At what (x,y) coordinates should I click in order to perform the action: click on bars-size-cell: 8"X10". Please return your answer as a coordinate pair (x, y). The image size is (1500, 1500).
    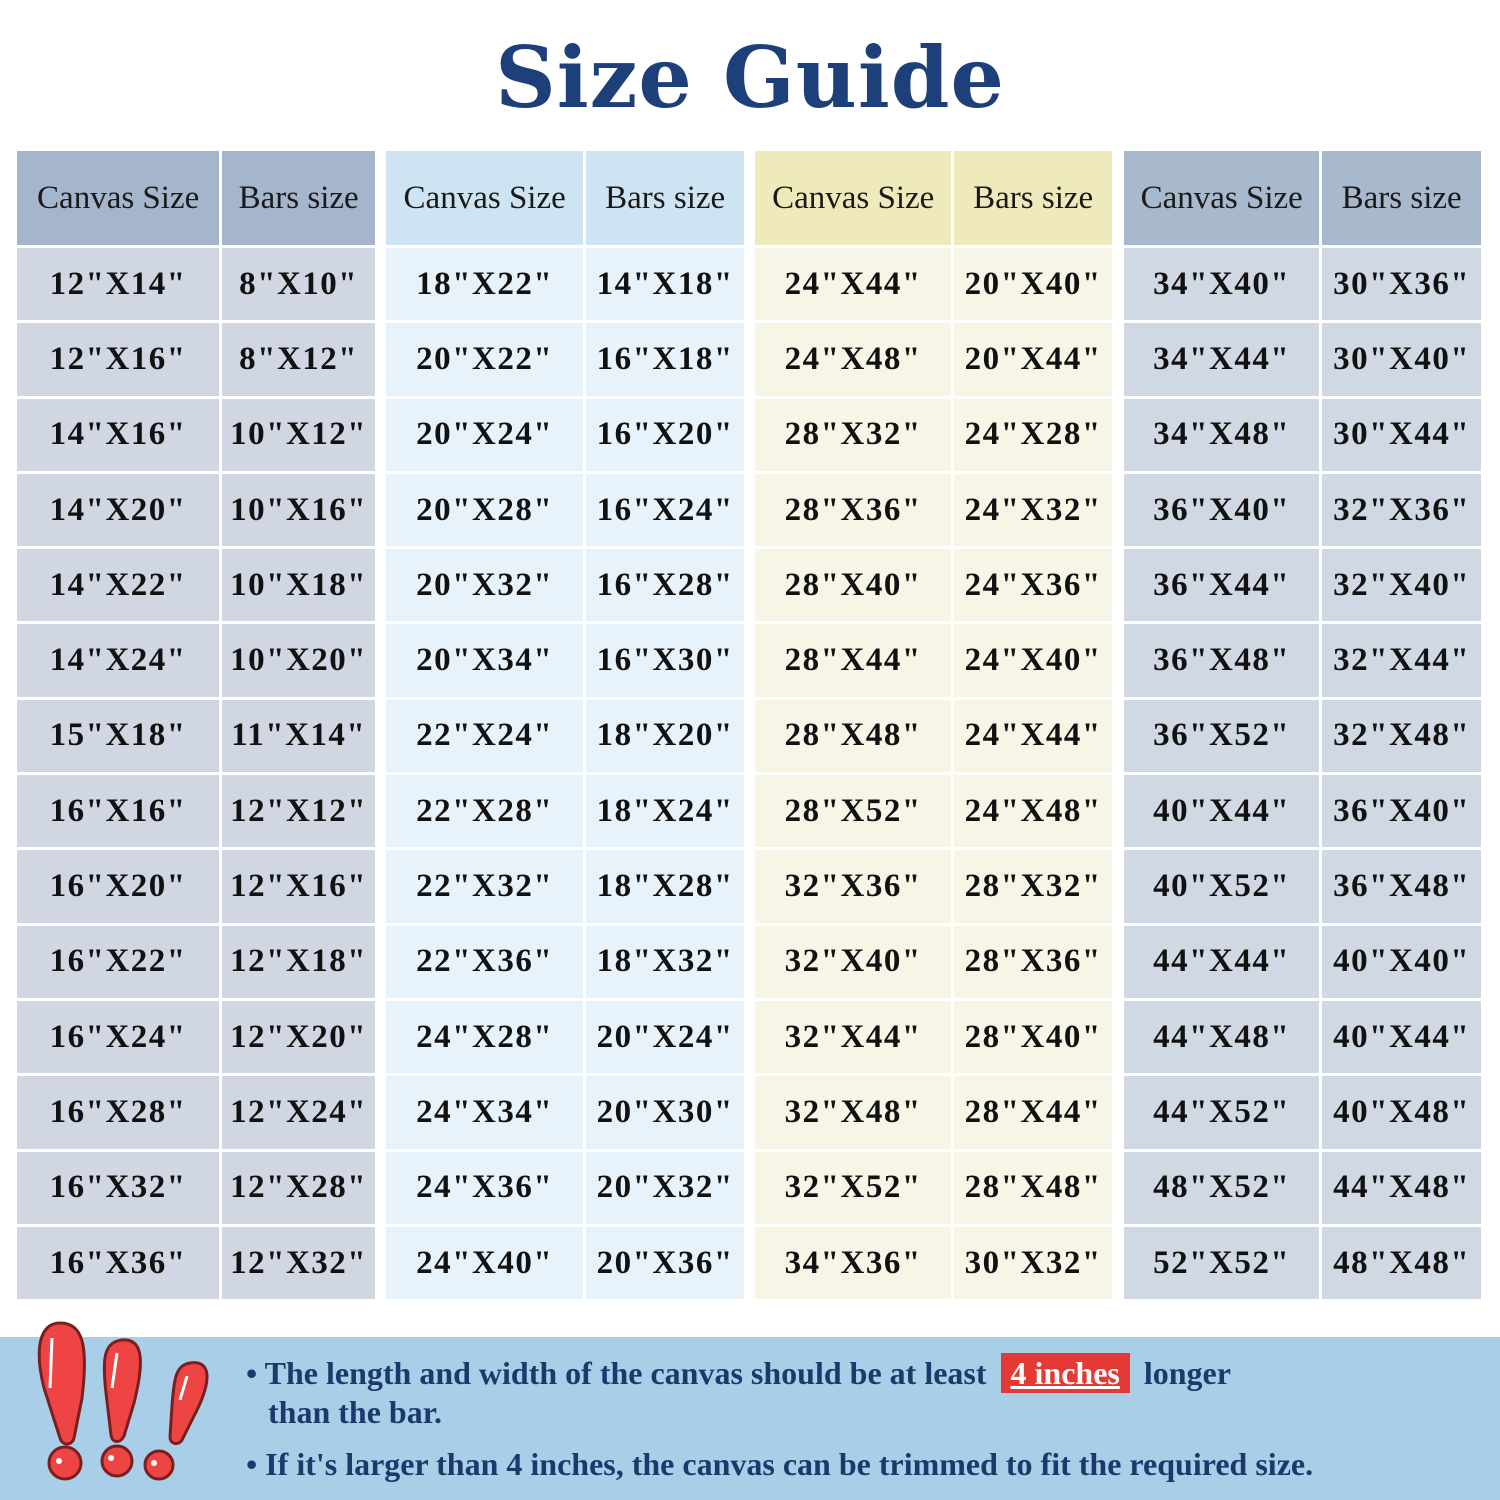
    Looking at the image, I should click on (298, 284).